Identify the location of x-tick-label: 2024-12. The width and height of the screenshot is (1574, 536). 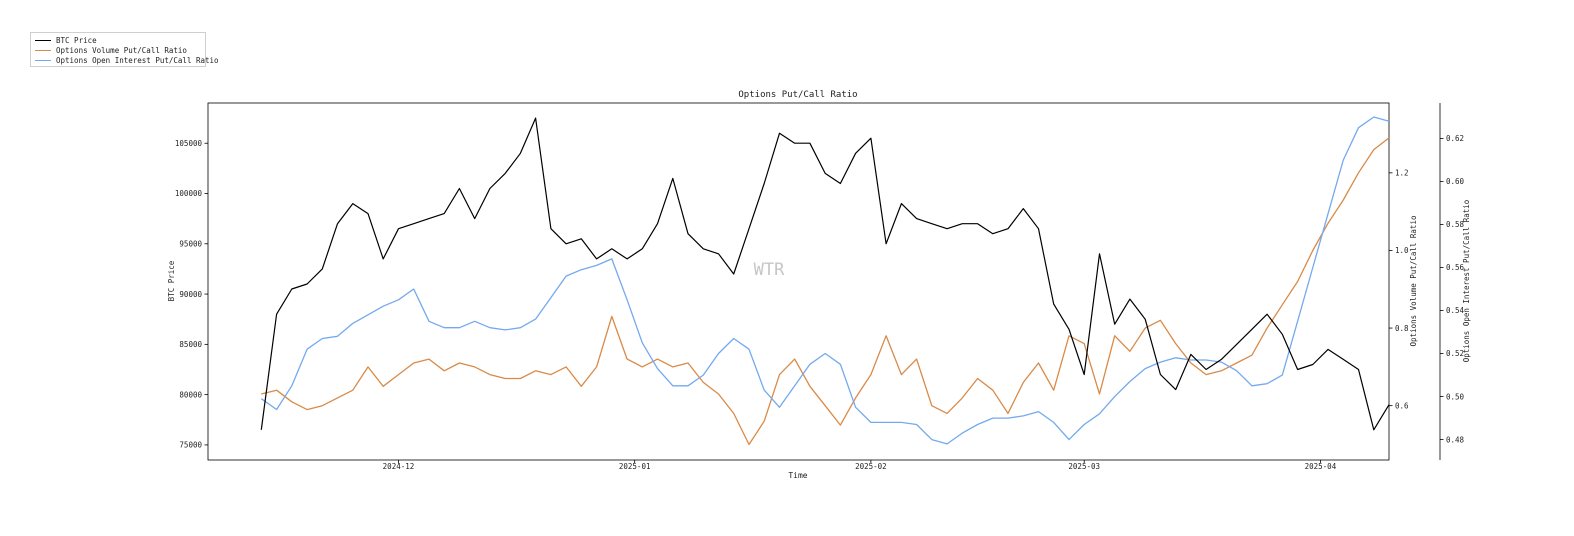
(399, 466).